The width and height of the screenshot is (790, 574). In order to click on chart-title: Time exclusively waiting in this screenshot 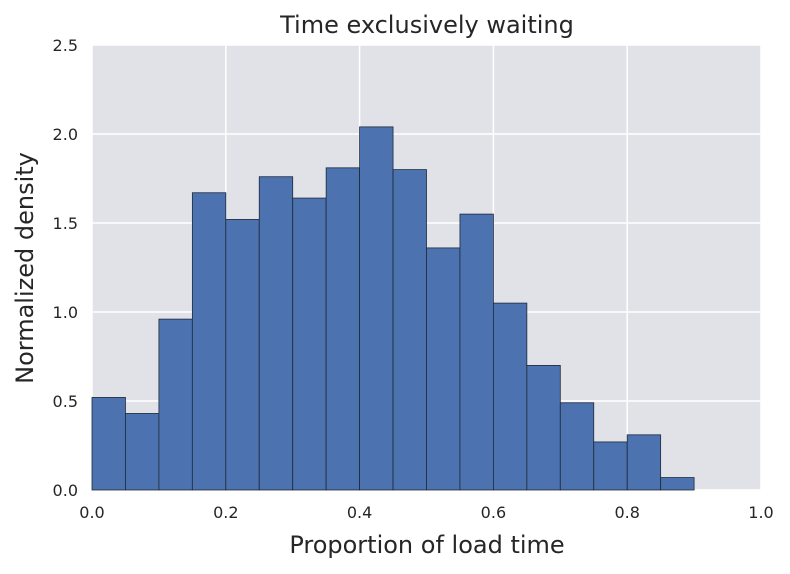, I will do `click(426, 25)`.